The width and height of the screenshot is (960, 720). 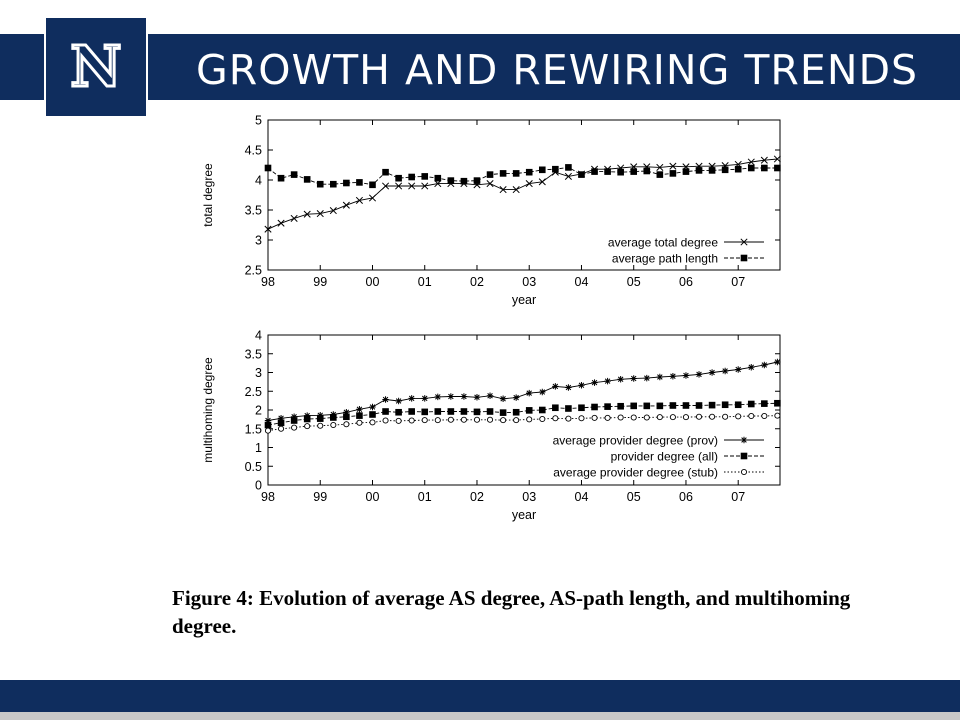 I want to click on legend-label: average provider degree (stub), so click(x=635, y=473).